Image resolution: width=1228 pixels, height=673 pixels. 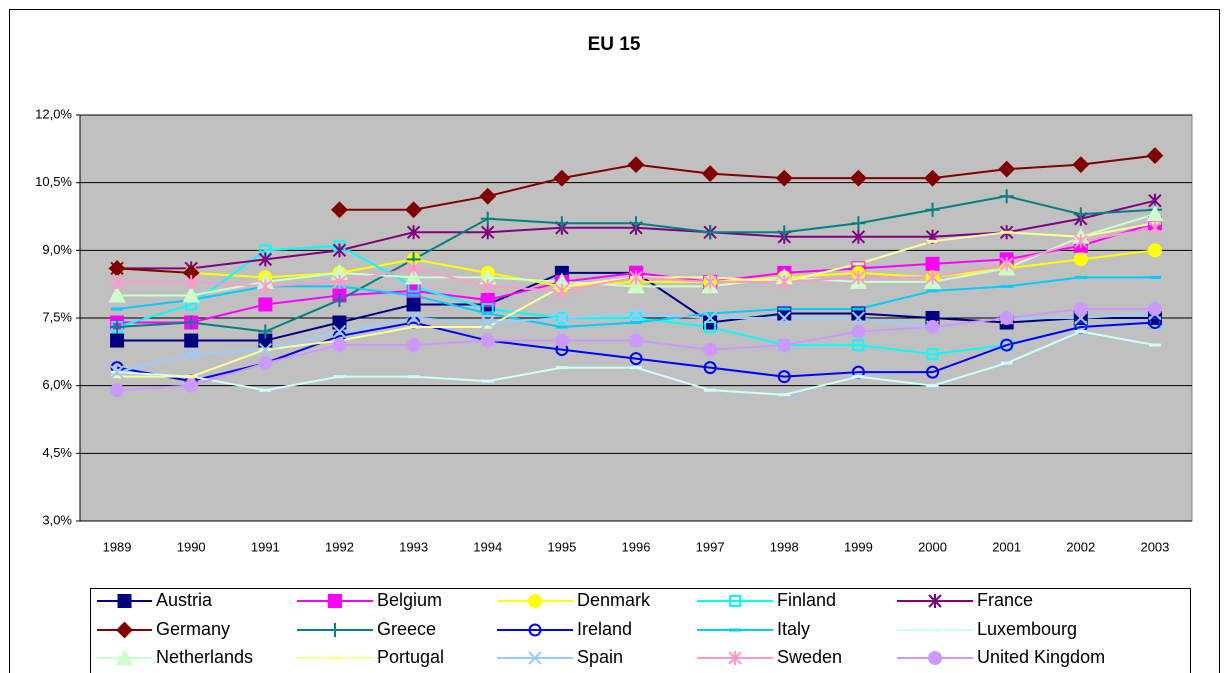 I want to click on x-tick-label: 2002, so click(x=1080, y=546).